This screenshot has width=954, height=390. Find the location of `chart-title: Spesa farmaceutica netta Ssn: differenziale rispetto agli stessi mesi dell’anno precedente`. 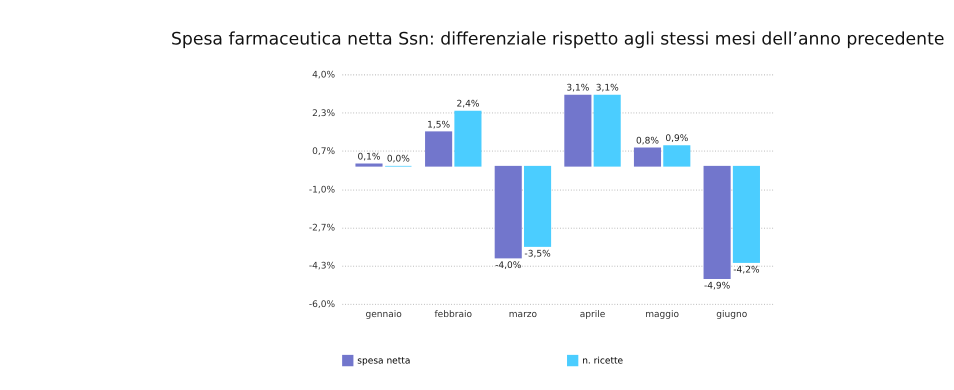

chart-title: Spesa farmaceutica netta Ssn: differenziale rispetto agli stessi mesi dell’anno precedente is located at coordinates (557, 40).